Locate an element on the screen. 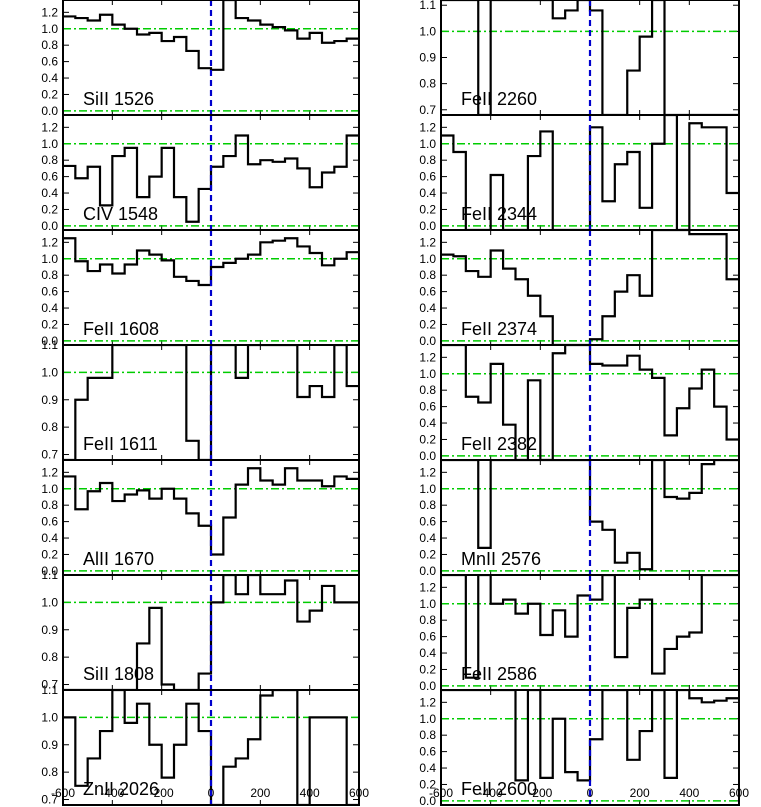 This screenshot has height=807, width=761. panel-frame is located at coordinates (590, 747).